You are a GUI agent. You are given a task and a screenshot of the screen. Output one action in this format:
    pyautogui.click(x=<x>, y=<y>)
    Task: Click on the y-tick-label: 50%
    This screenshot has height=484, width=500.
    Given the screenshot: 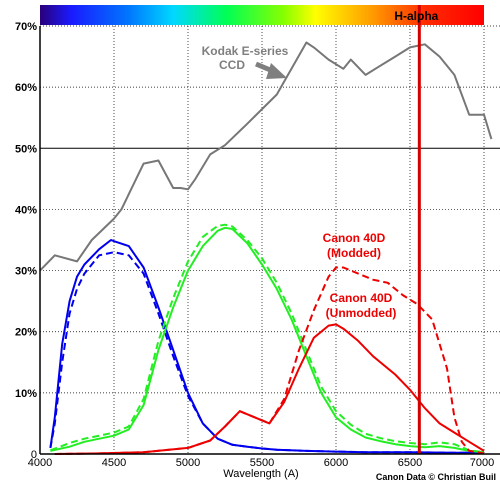 What is the action you would take?
    pyautogui.click(x=26, y=149)
    